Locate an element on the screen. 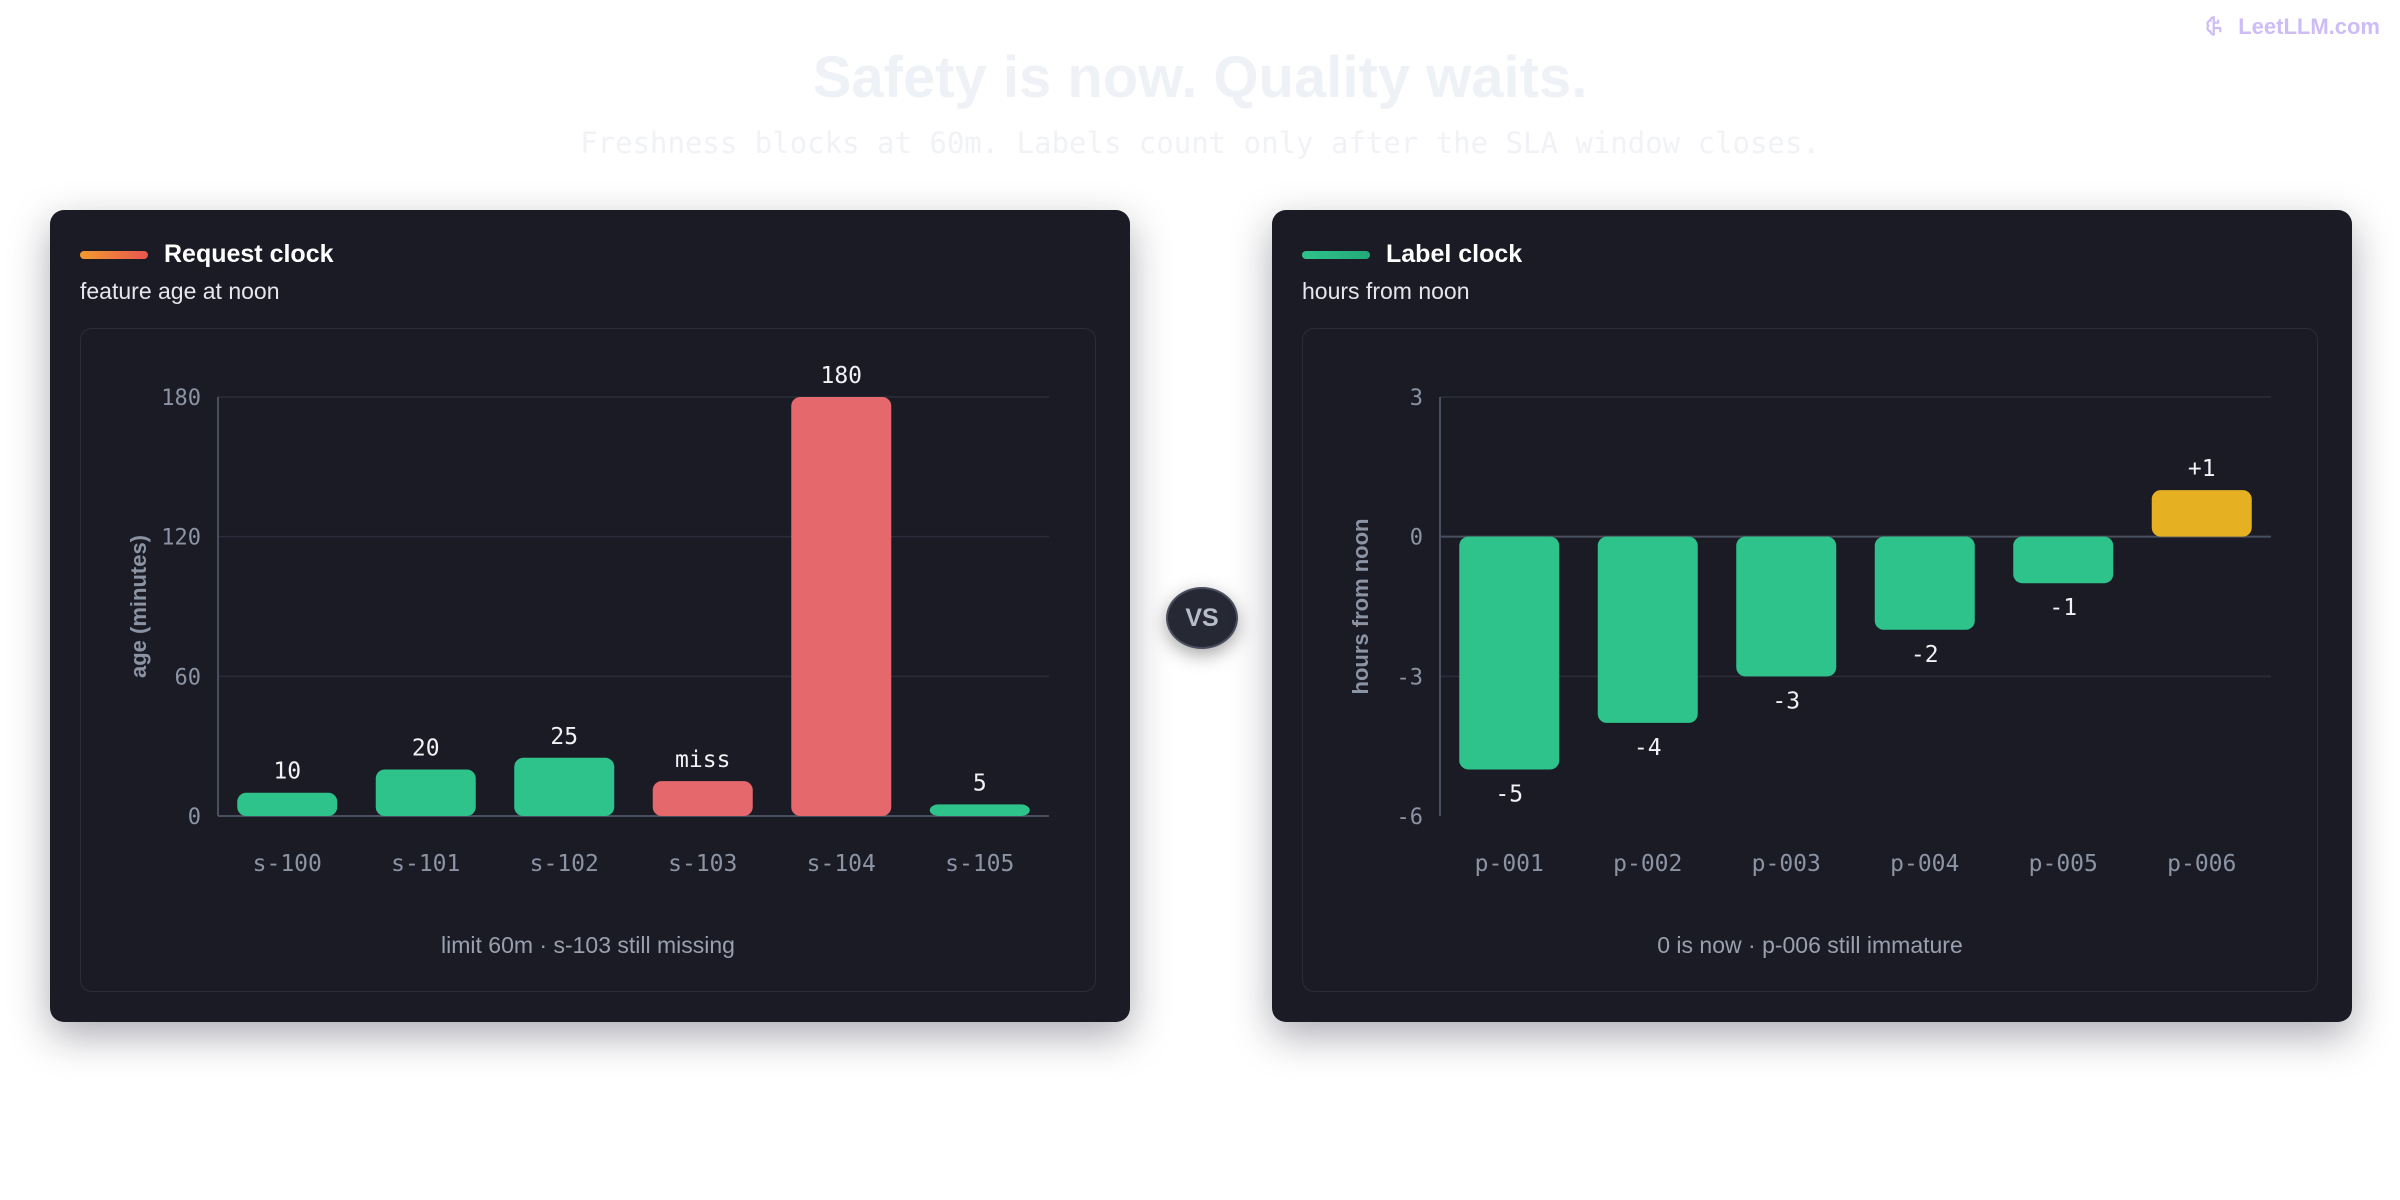 Image resolution: width=2400 pixels, height=1200 pixels. x-tick-label: s-100 is located at coordinates (287, 864).